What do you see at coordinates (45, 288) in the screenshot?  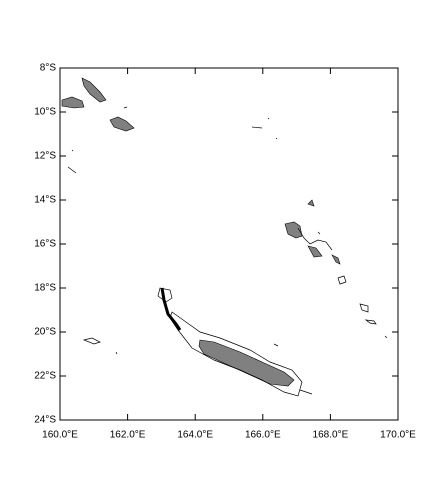 I see `y-tick-label: 18°S` at bounding box center [45, 288].